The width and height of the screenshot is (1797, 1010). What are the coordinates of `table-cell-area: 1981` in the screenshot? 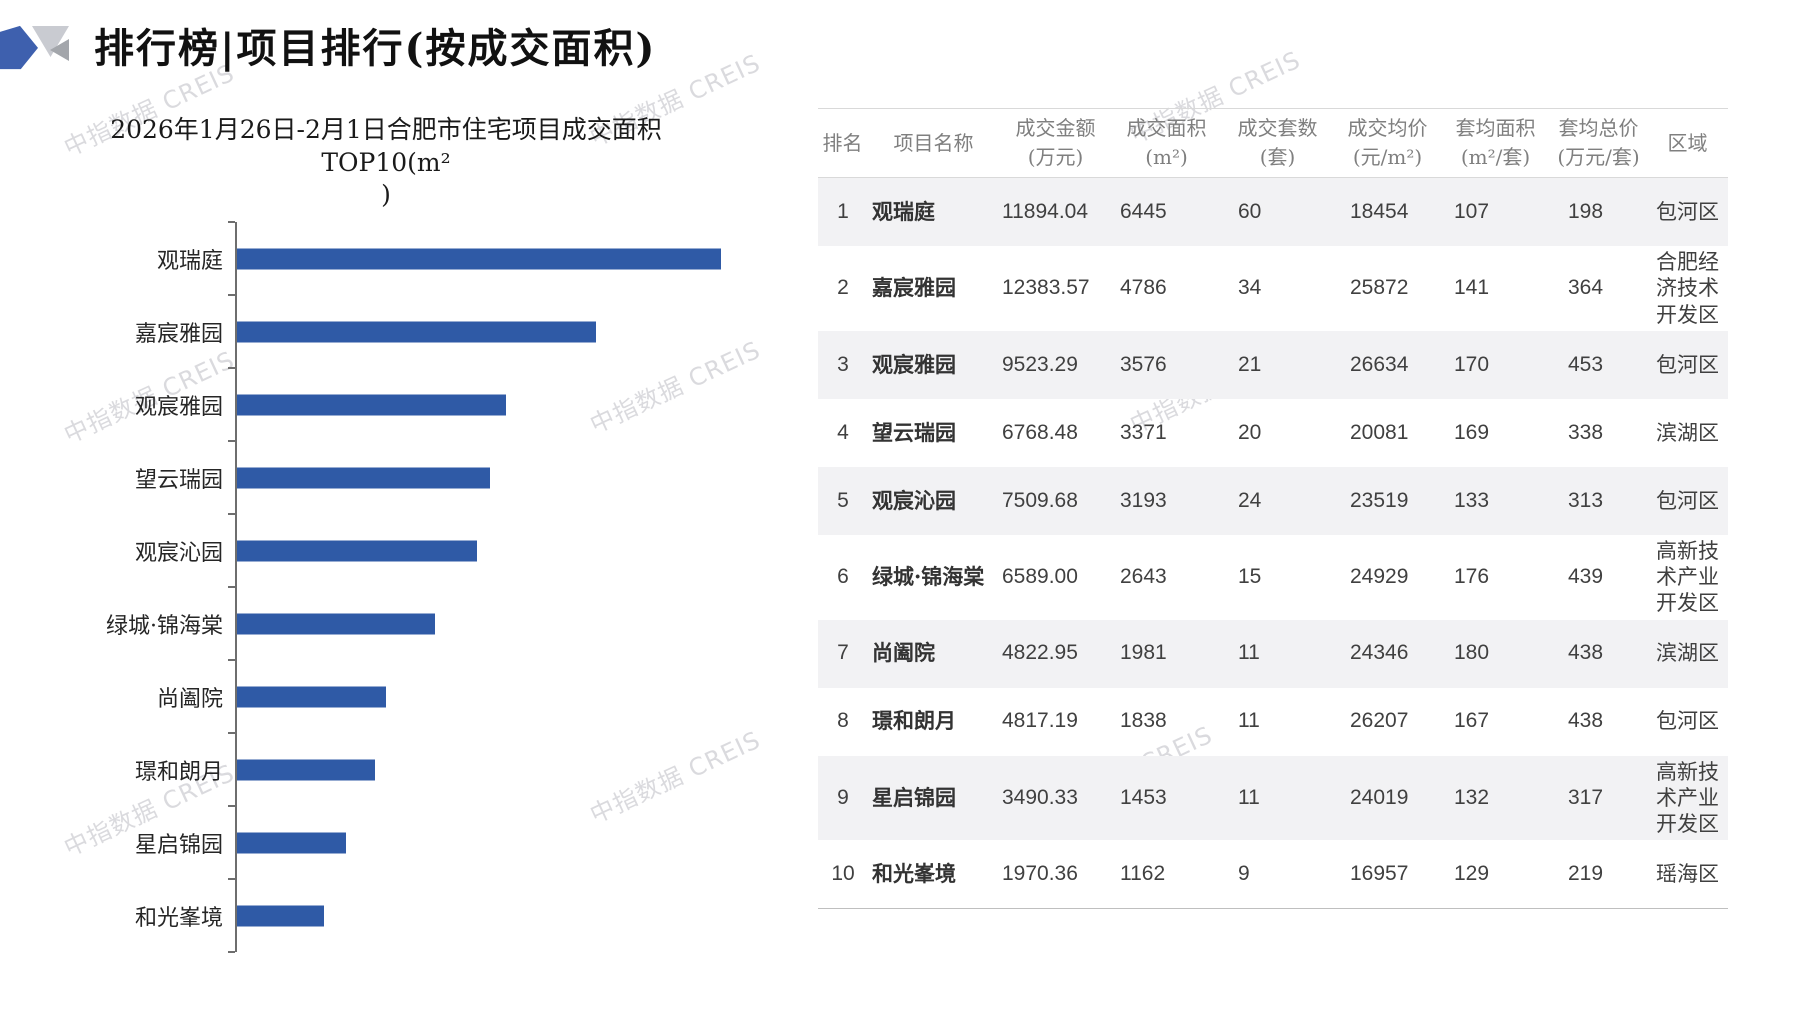 It's located at (1143, 653).